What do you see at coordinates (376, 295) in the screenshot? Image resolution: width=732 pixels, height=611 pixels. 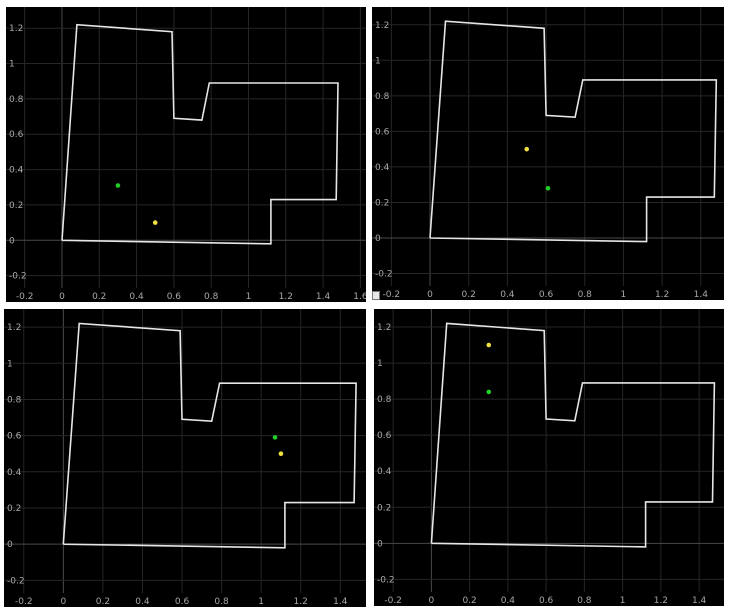 I see `overlay-marker-icon` at bounding box center [376, 295].